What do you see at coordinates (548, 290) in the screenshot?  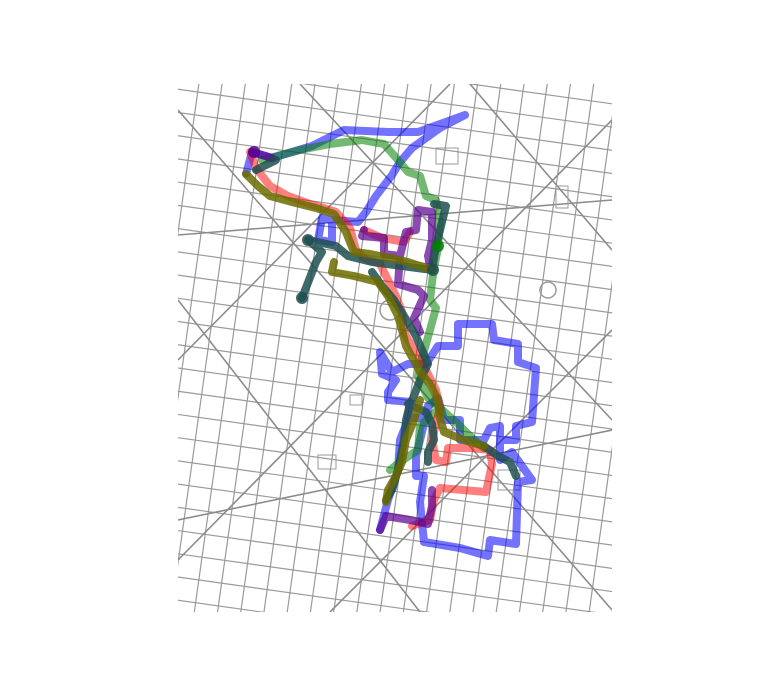 I see `roundabout-east` at bounding box center [548, 290].